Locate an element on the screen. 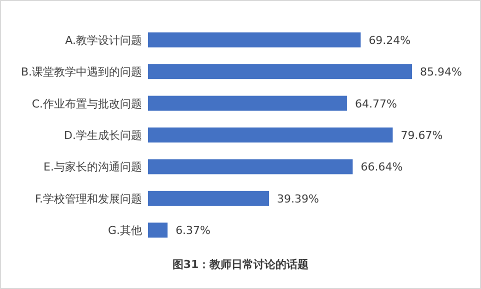 The image size is (481, 289). data-label: 66.64% is located at coordinates (381, 167).